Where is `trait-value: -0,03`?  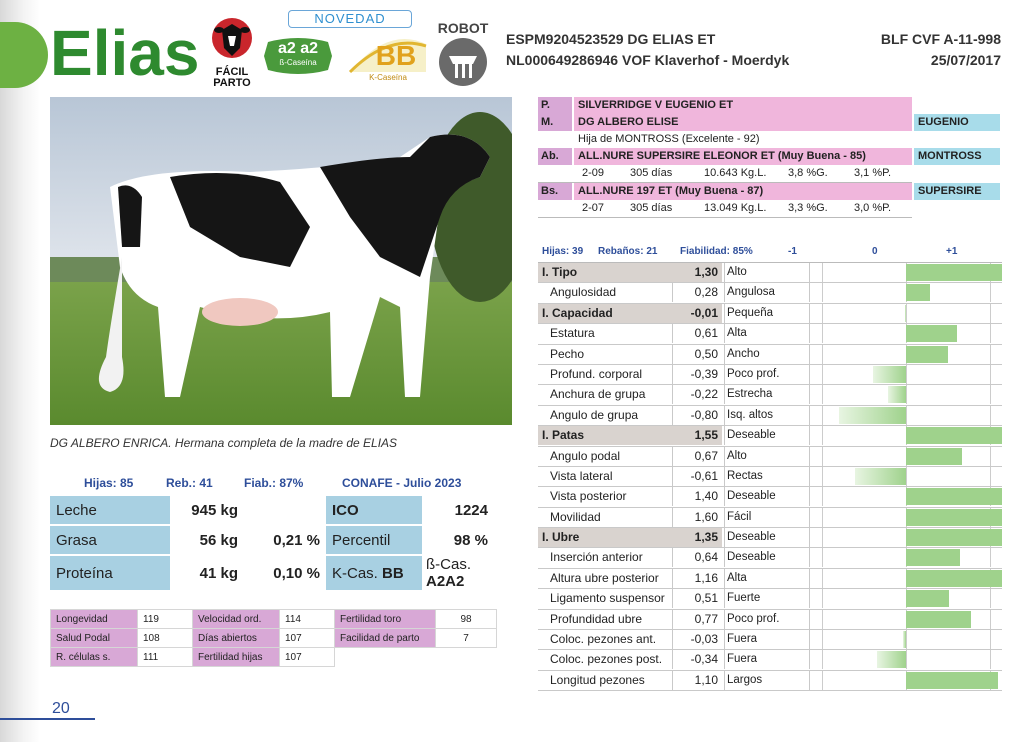 trait-value: -0,03 is located at coordinates (704, 639).